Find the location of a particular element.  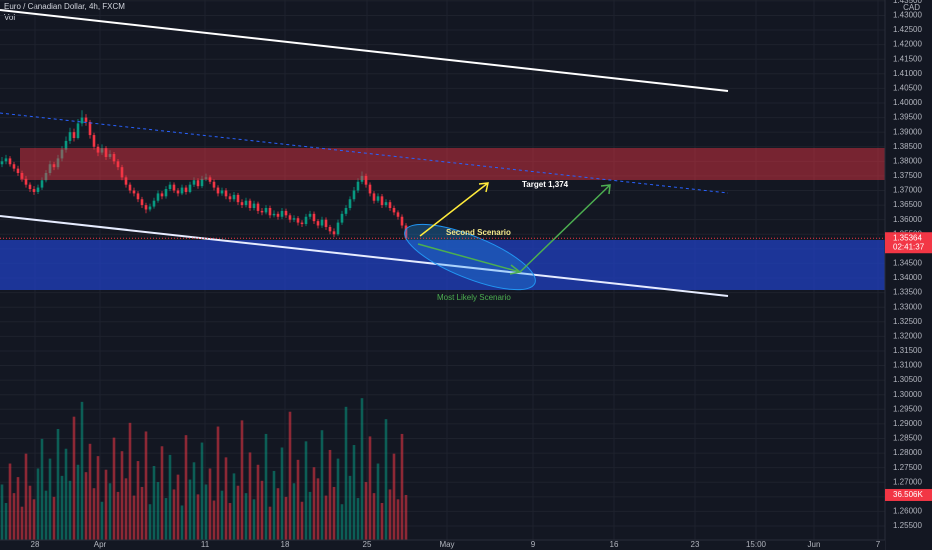

y-tick-label: 1.28000 is located at coordinates (907, 452).